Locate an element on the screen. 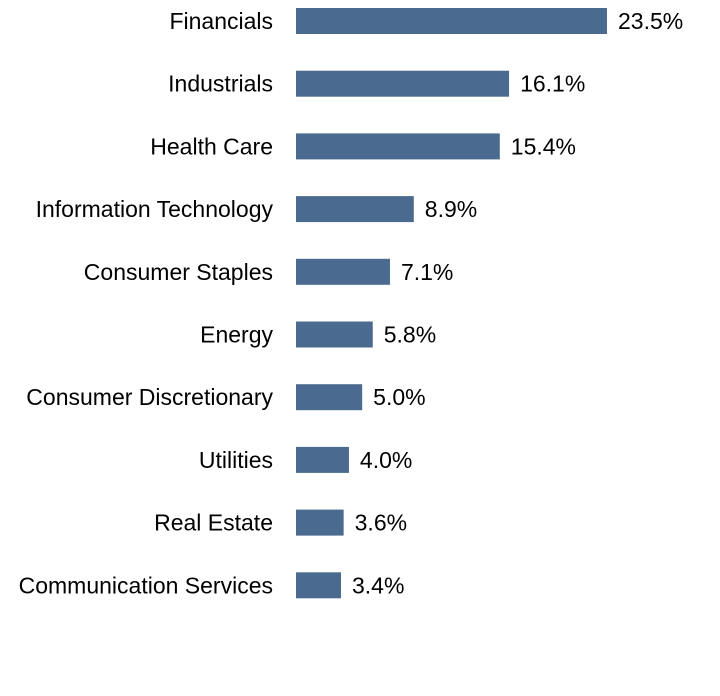  category-label: Health Care is located at coordinates (211, 146).